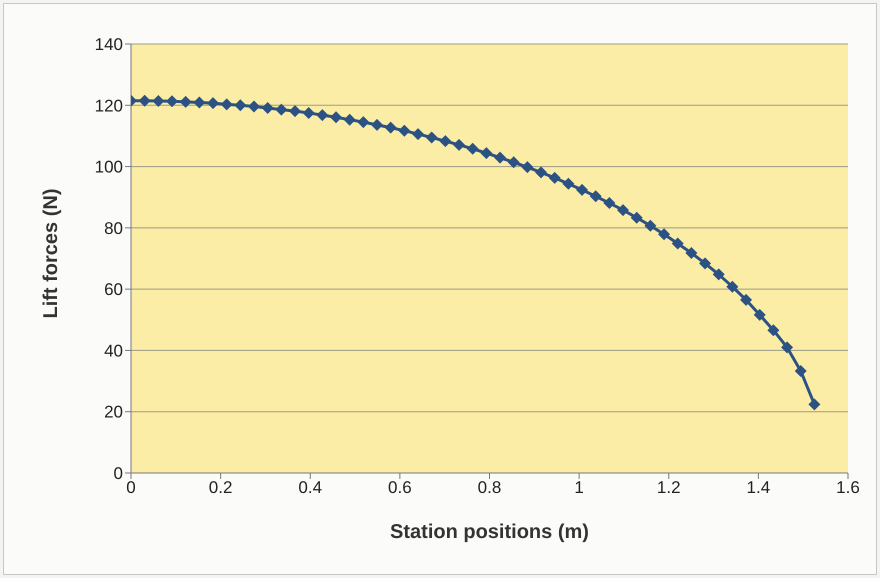 This screenshot has width=880, height=578. What do you see at coordinates (113, 290) in the screenshot?
I see `y-tick-label: 60` at bounding box center [113, 290].